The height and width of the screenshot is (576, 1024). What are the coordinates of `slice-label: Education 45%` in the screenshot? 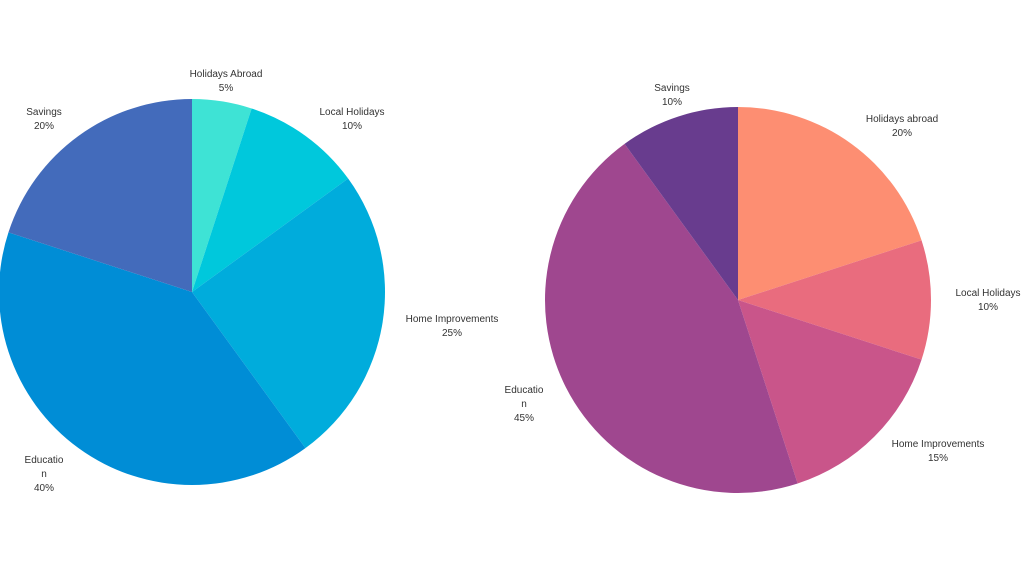 It's located at (524, 405).